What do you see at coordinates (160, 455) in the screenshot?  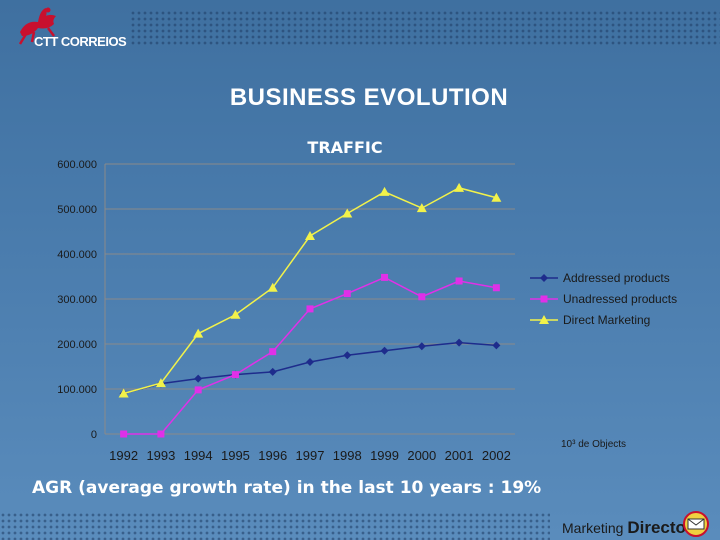 I see `x-tick-label: 1993` at bounding box center [160, 455].